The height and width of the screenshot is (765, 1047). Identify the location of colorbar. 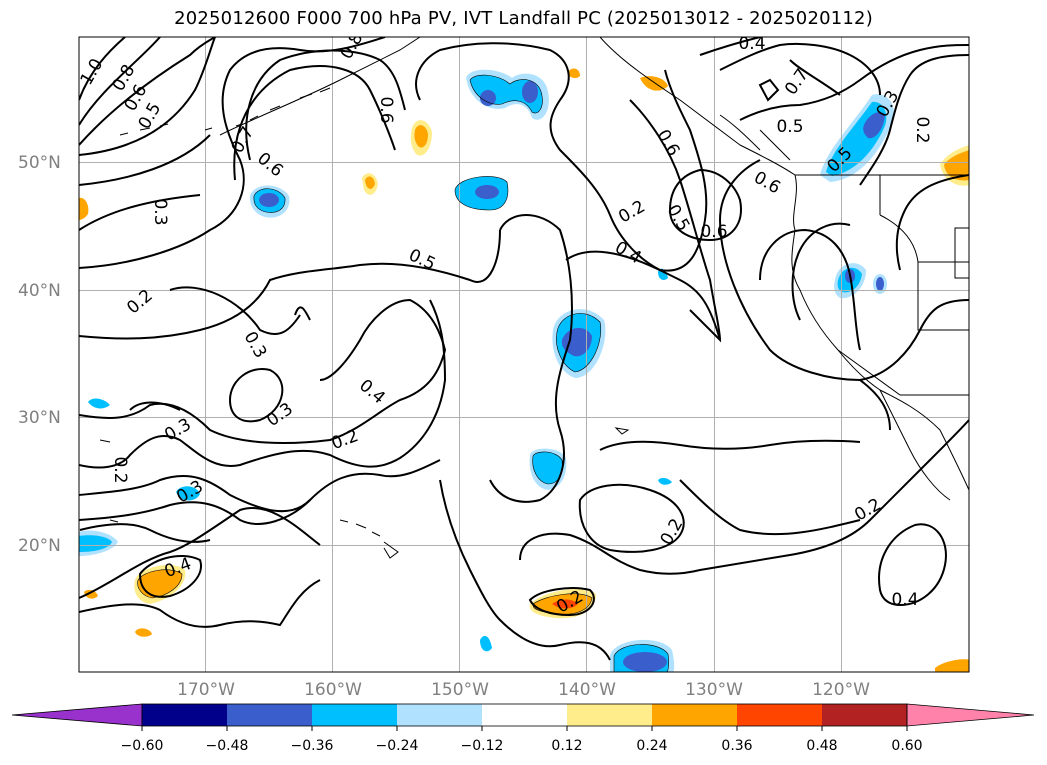
(523, 717).